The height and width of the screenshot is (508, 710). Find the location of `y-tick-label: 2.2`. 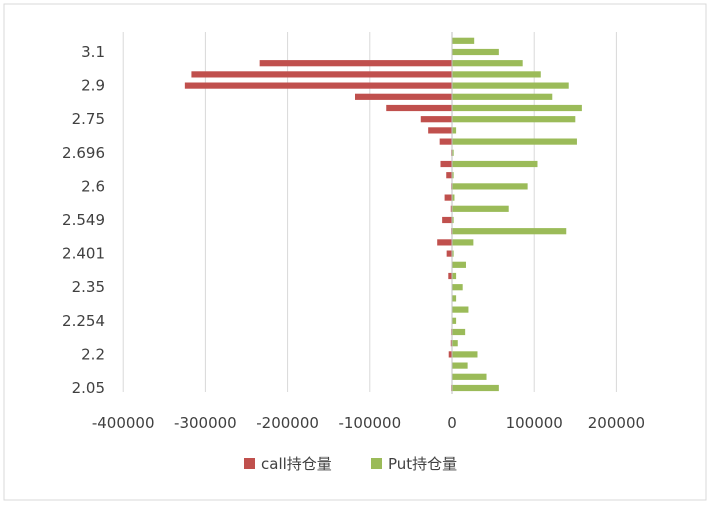

y-tick-label: 2.2 is located at coordinates (93, 354).